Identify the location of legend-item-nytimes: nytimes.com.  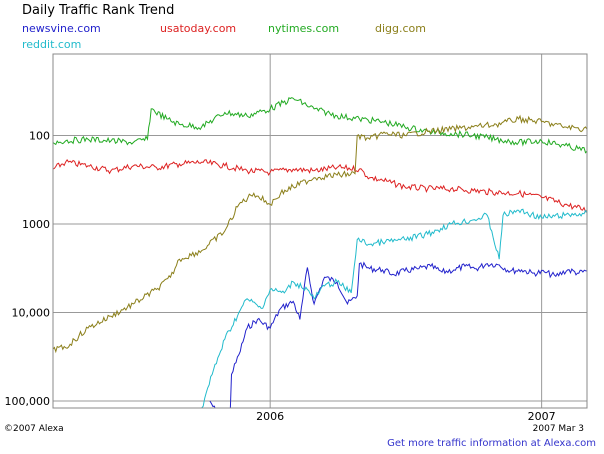
(304, 28).